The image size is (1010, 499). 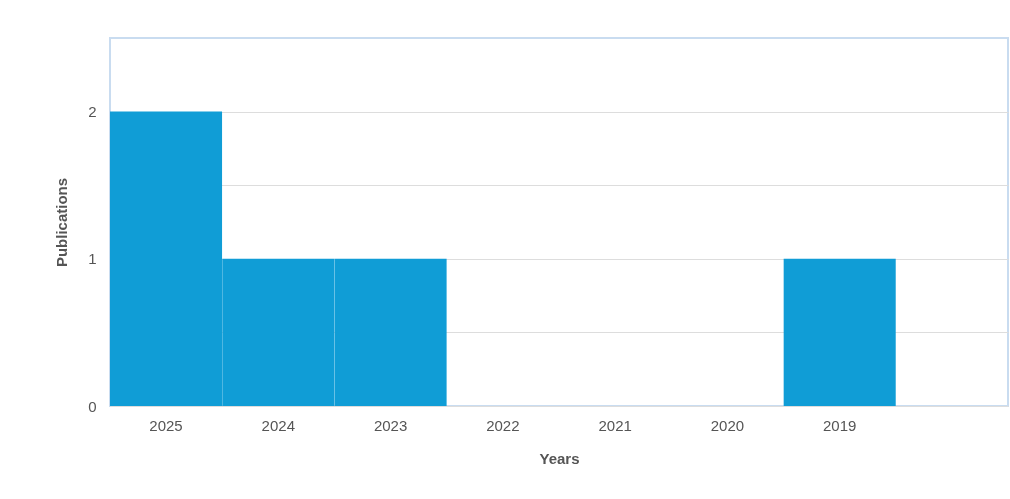 I want to click on x-tick-label: 2020, so click(x=727, y=425).